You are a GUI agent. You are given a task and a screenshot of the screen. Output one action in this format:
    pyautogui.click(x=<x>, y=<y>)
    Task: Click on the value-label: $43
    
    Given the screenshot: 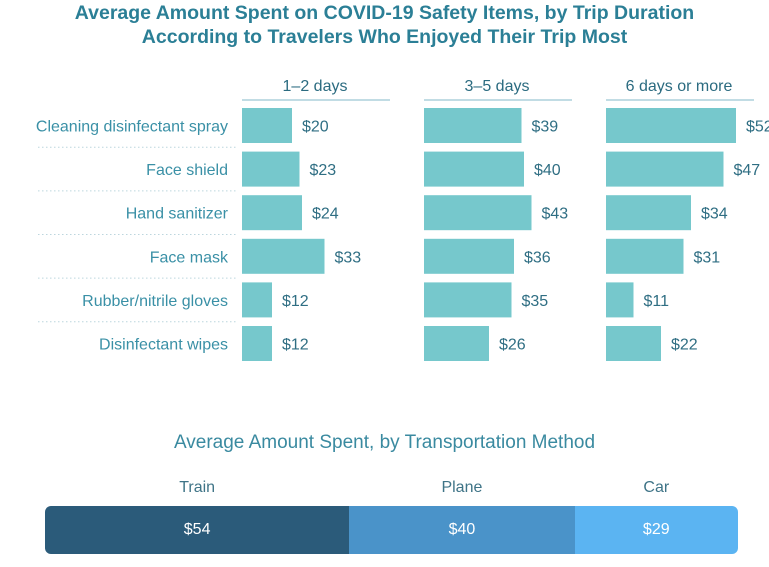 What is the action you would take?
    pyautogui.click(x=555, y=214)
    